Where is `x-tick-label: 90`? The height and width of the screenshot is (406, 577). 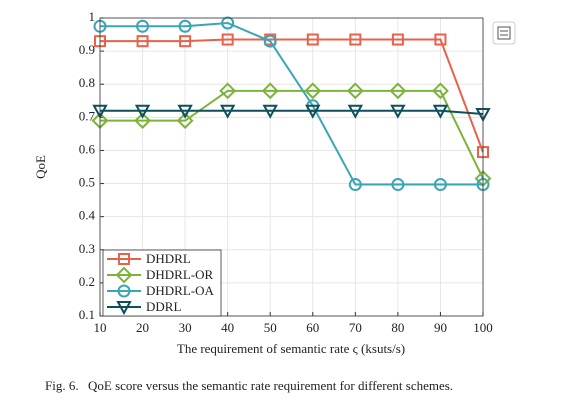 x-tick-label: 90 is located at coordinates (440, 327).